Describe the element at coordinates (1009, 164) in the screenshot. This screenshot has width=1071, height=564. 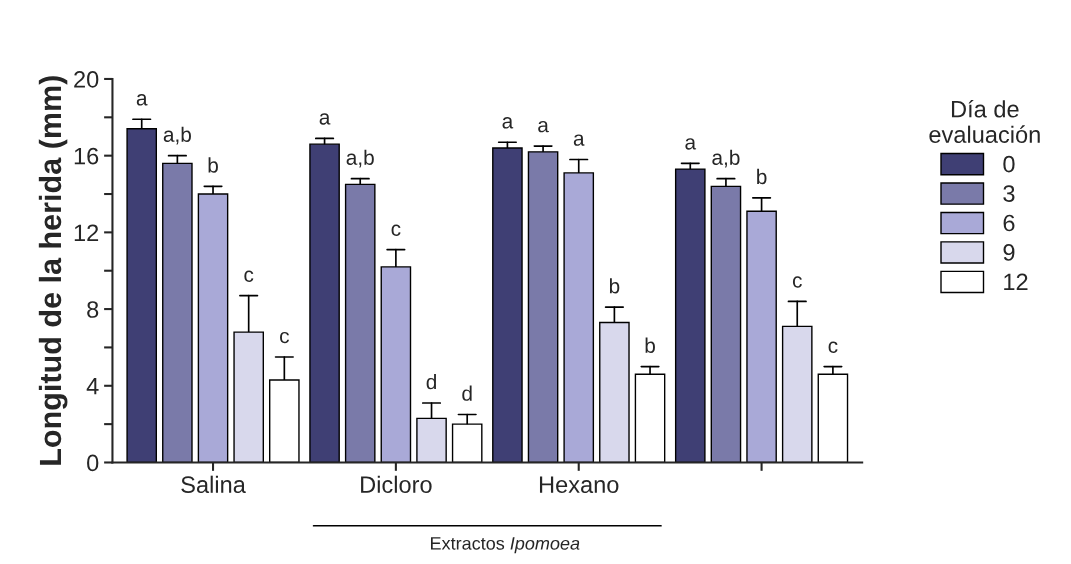
I see `legend-label: 0` at that location.